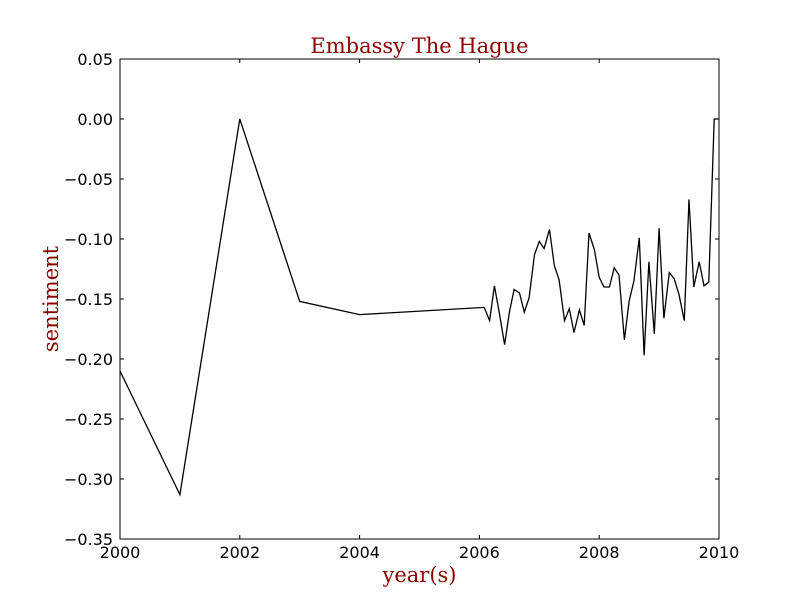 The width and height of the screenshot is (800, 600). I want to click on y-tick-label: −0.35, so click(88, 539).